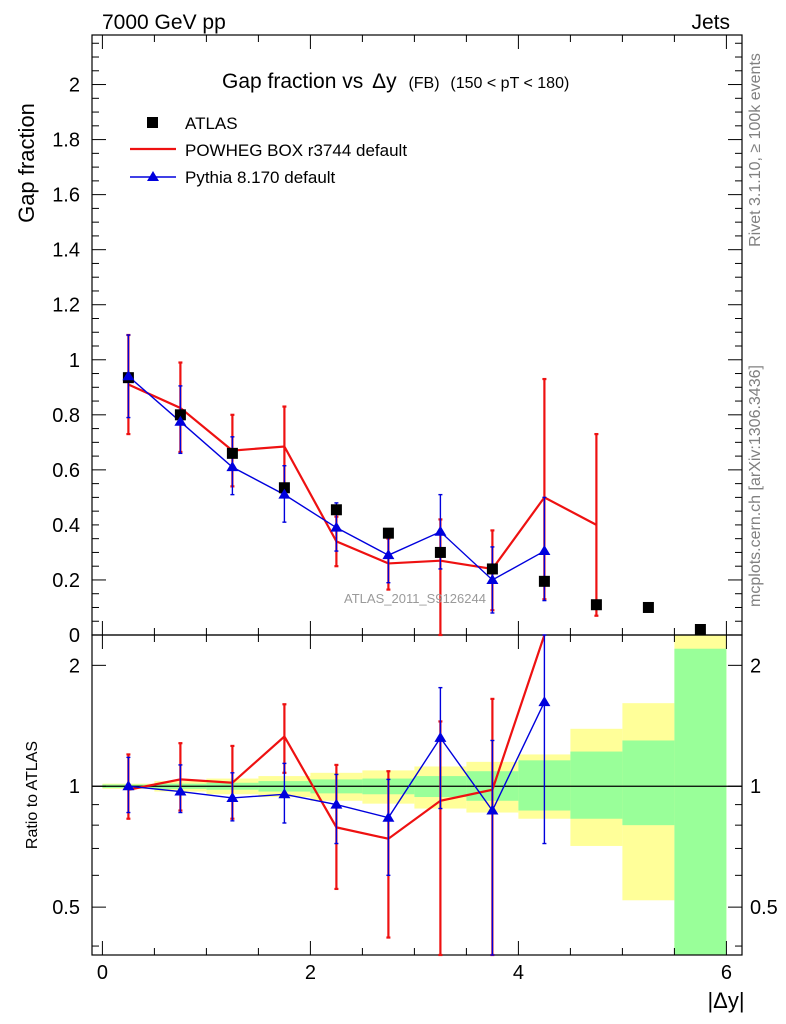 This screenshot has height=1024, width=786. Describe the element at coordinates (755, 666) in the screenshot. I see `ratio-tick-label-right: 2` at that location.